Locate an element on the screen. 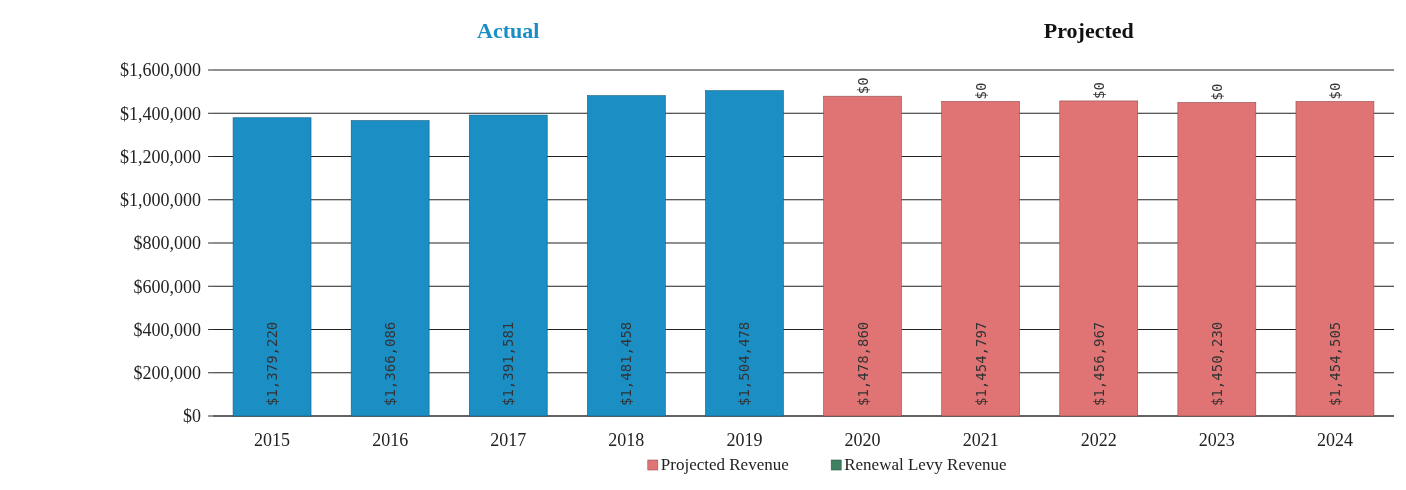 The height and width of the screenshot is (490, 1406). x-tick-label: 2016 is located at coordinates (390, 440).